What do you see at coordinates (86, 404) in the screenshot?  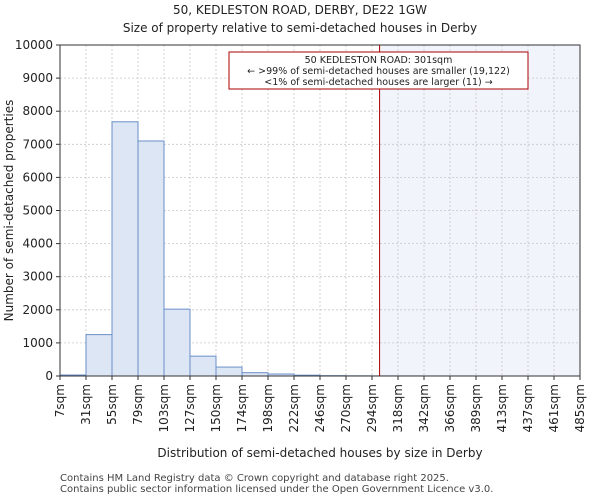 I see `x-tick-label: 31sqm` at bounding box center [86, 404].